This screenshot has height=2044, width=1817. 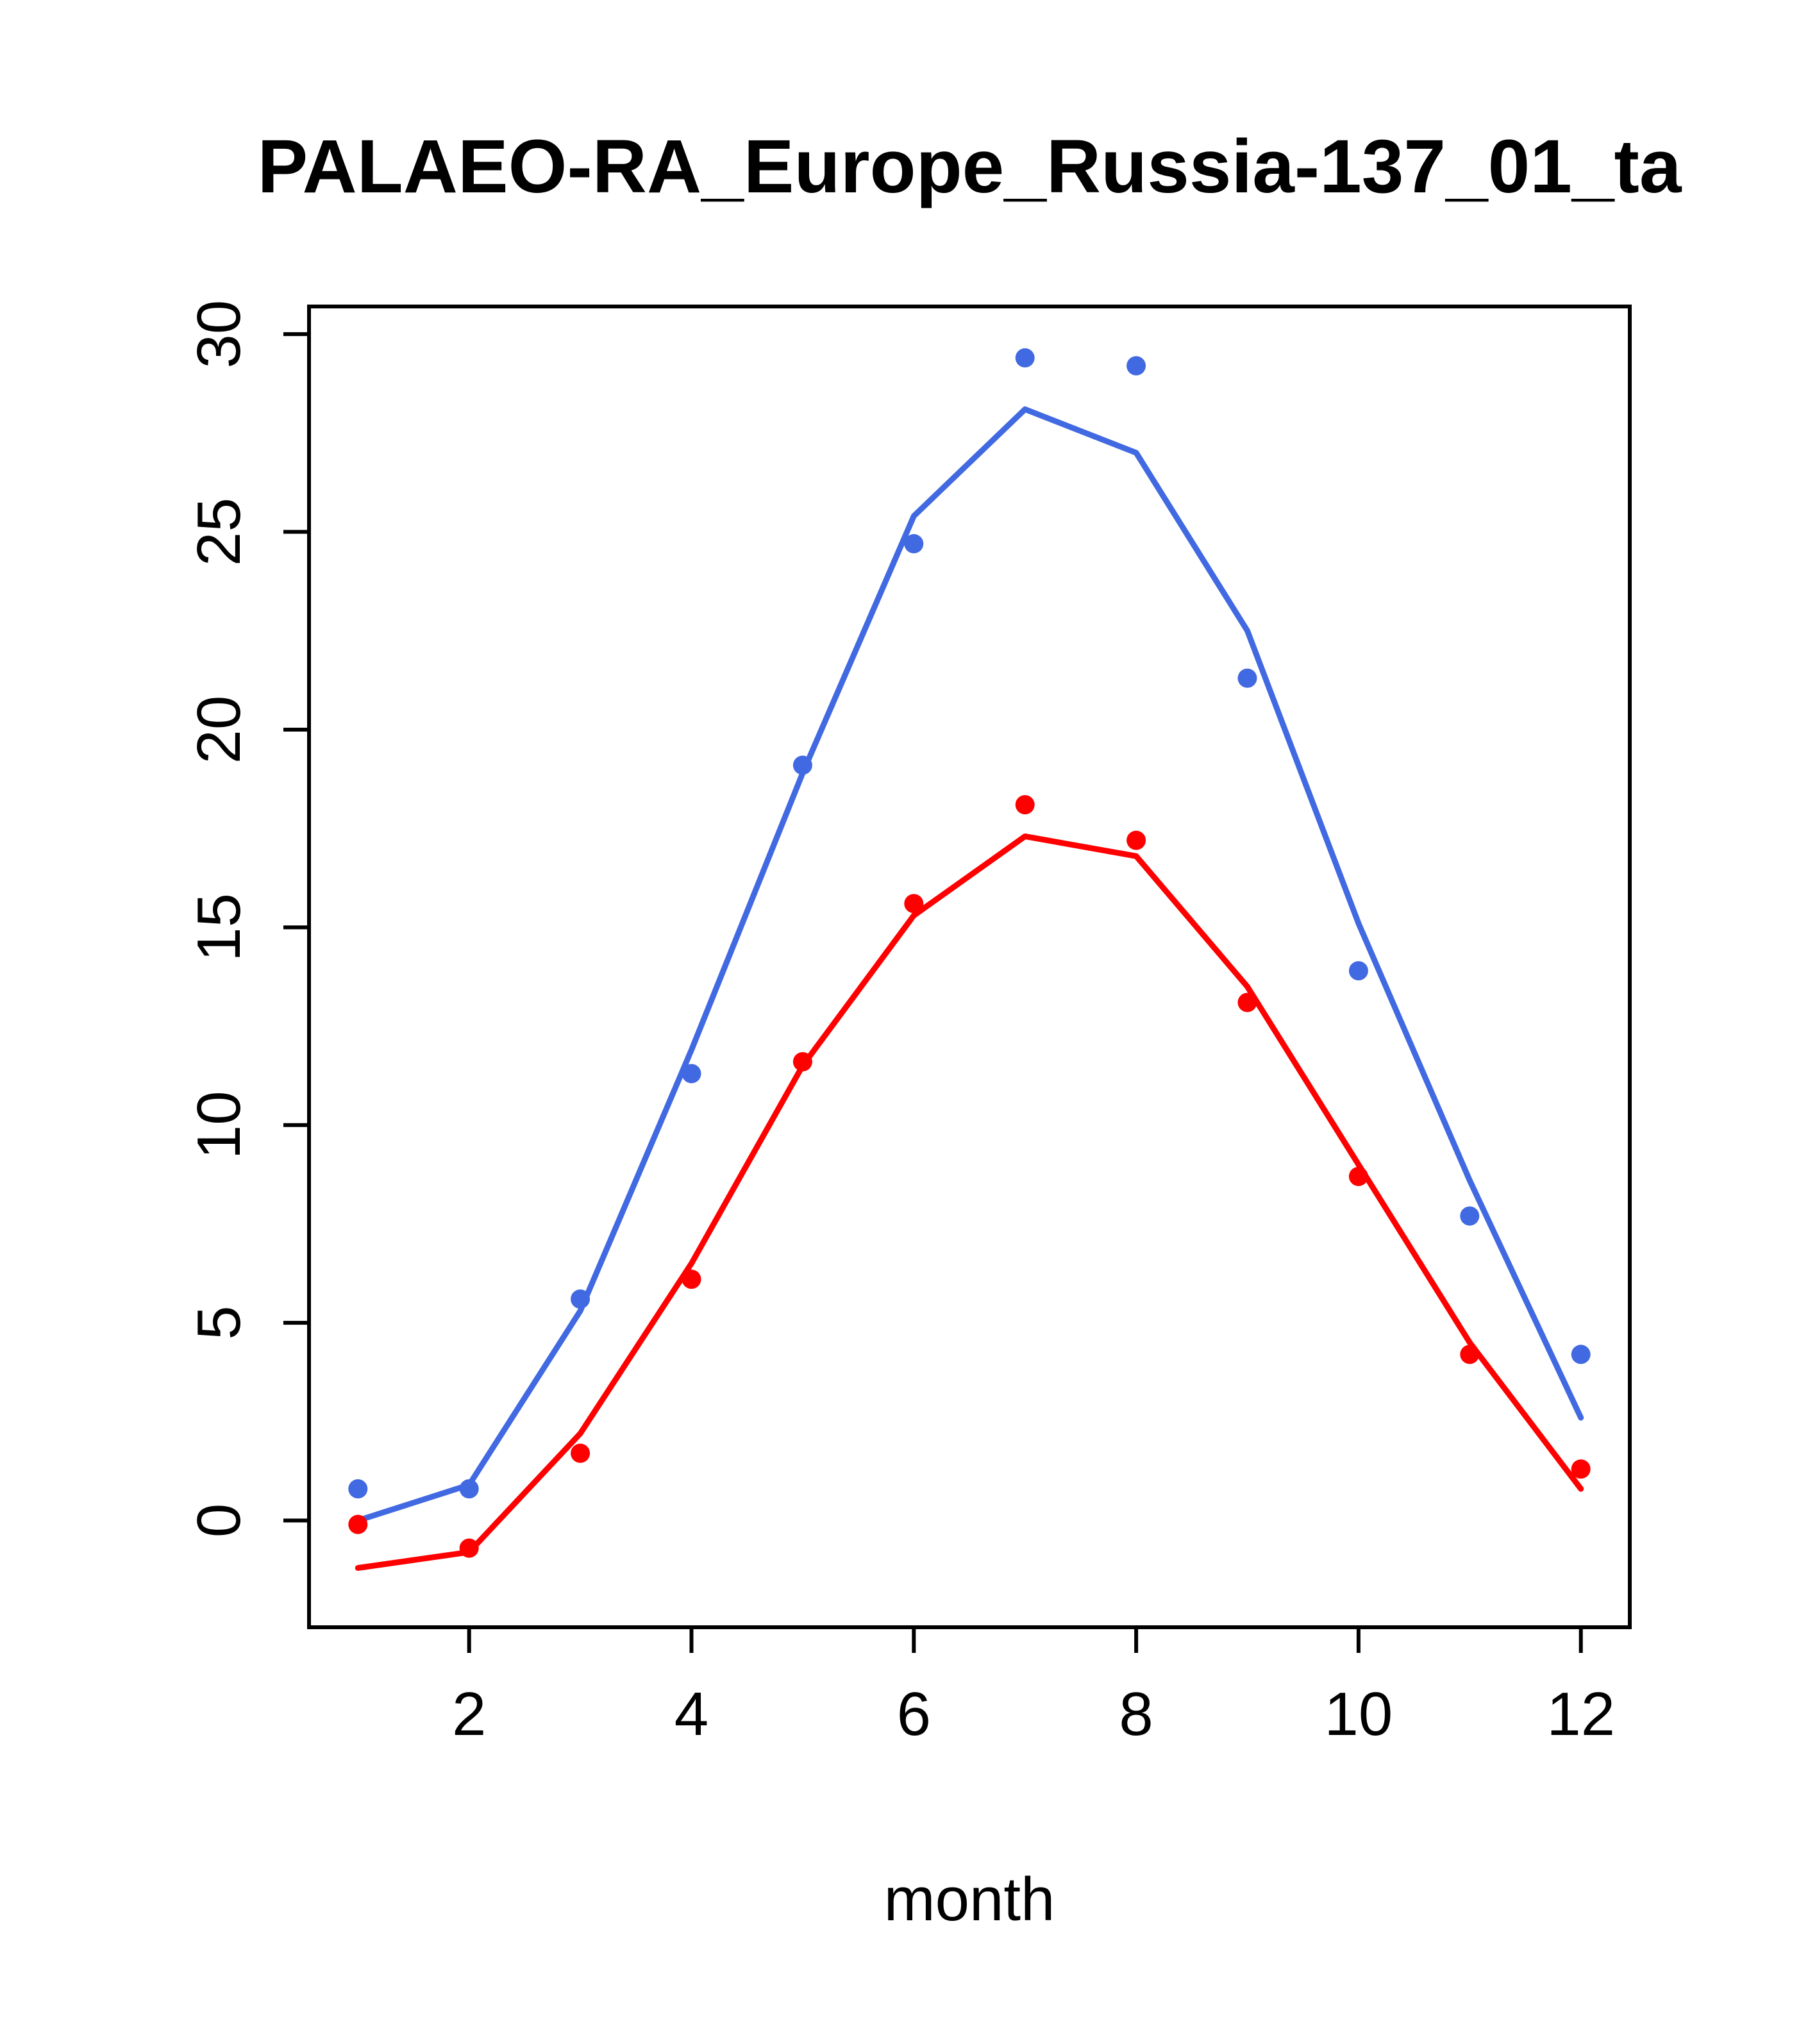 I want to click on y-tick-label: 0, so click(x=219, y=1520).